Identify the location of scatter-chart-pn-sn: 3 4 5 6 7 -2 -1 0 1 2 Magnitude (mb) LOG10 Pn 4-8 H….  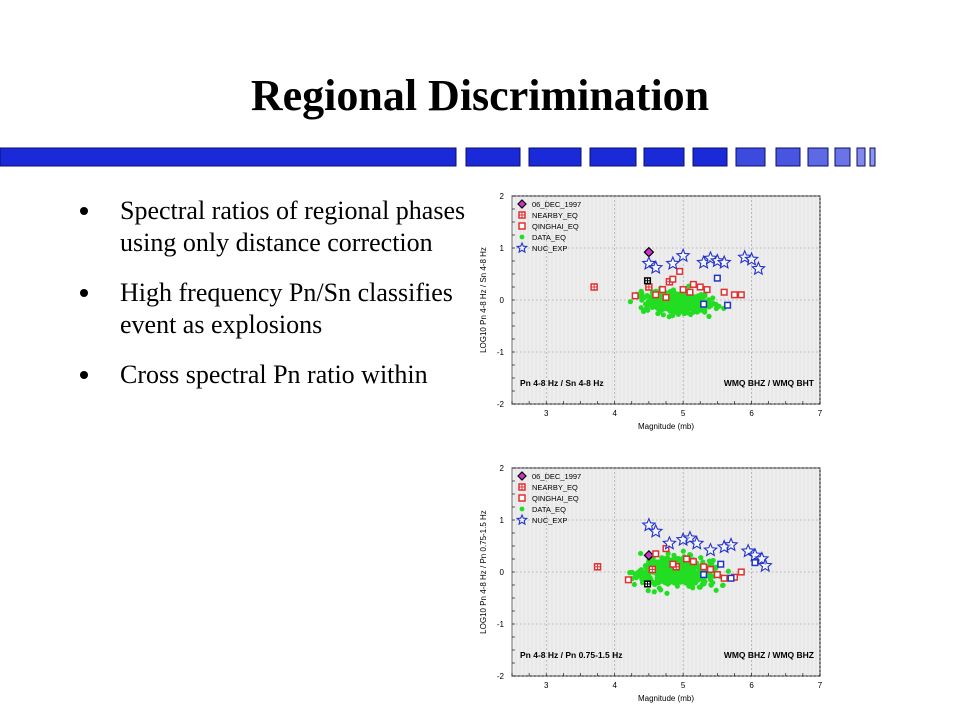
(651, 311).